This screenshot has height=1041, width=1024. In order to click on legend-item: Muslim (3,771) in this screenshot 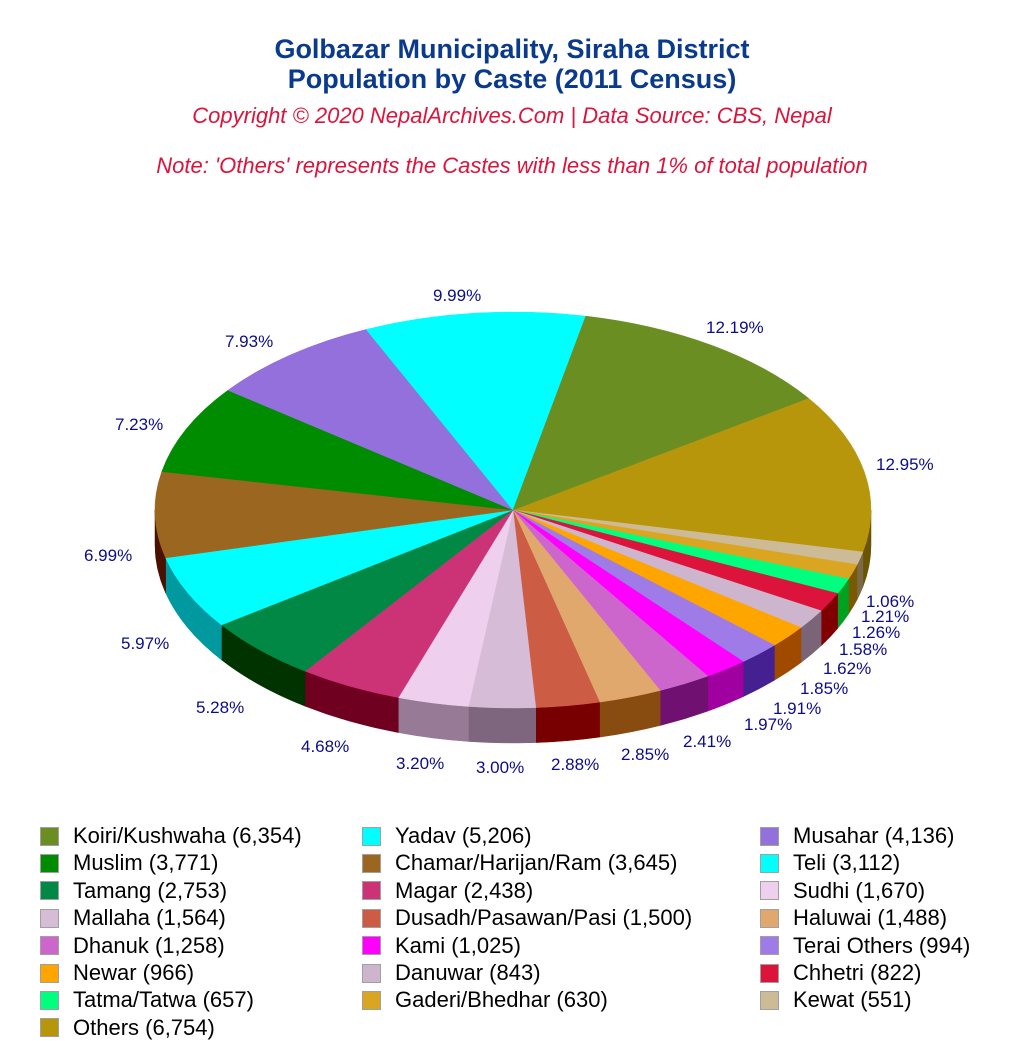, I will do `click(129, 863)`.